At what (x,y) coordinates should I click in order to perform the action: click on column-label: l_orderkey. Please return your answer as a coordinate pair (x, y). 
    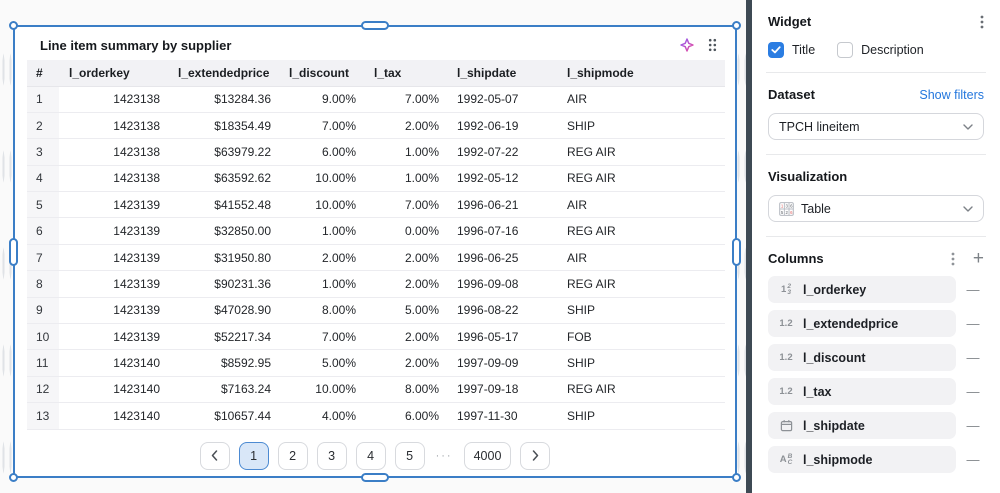
    Looking at the image, I should click on (835, 289).